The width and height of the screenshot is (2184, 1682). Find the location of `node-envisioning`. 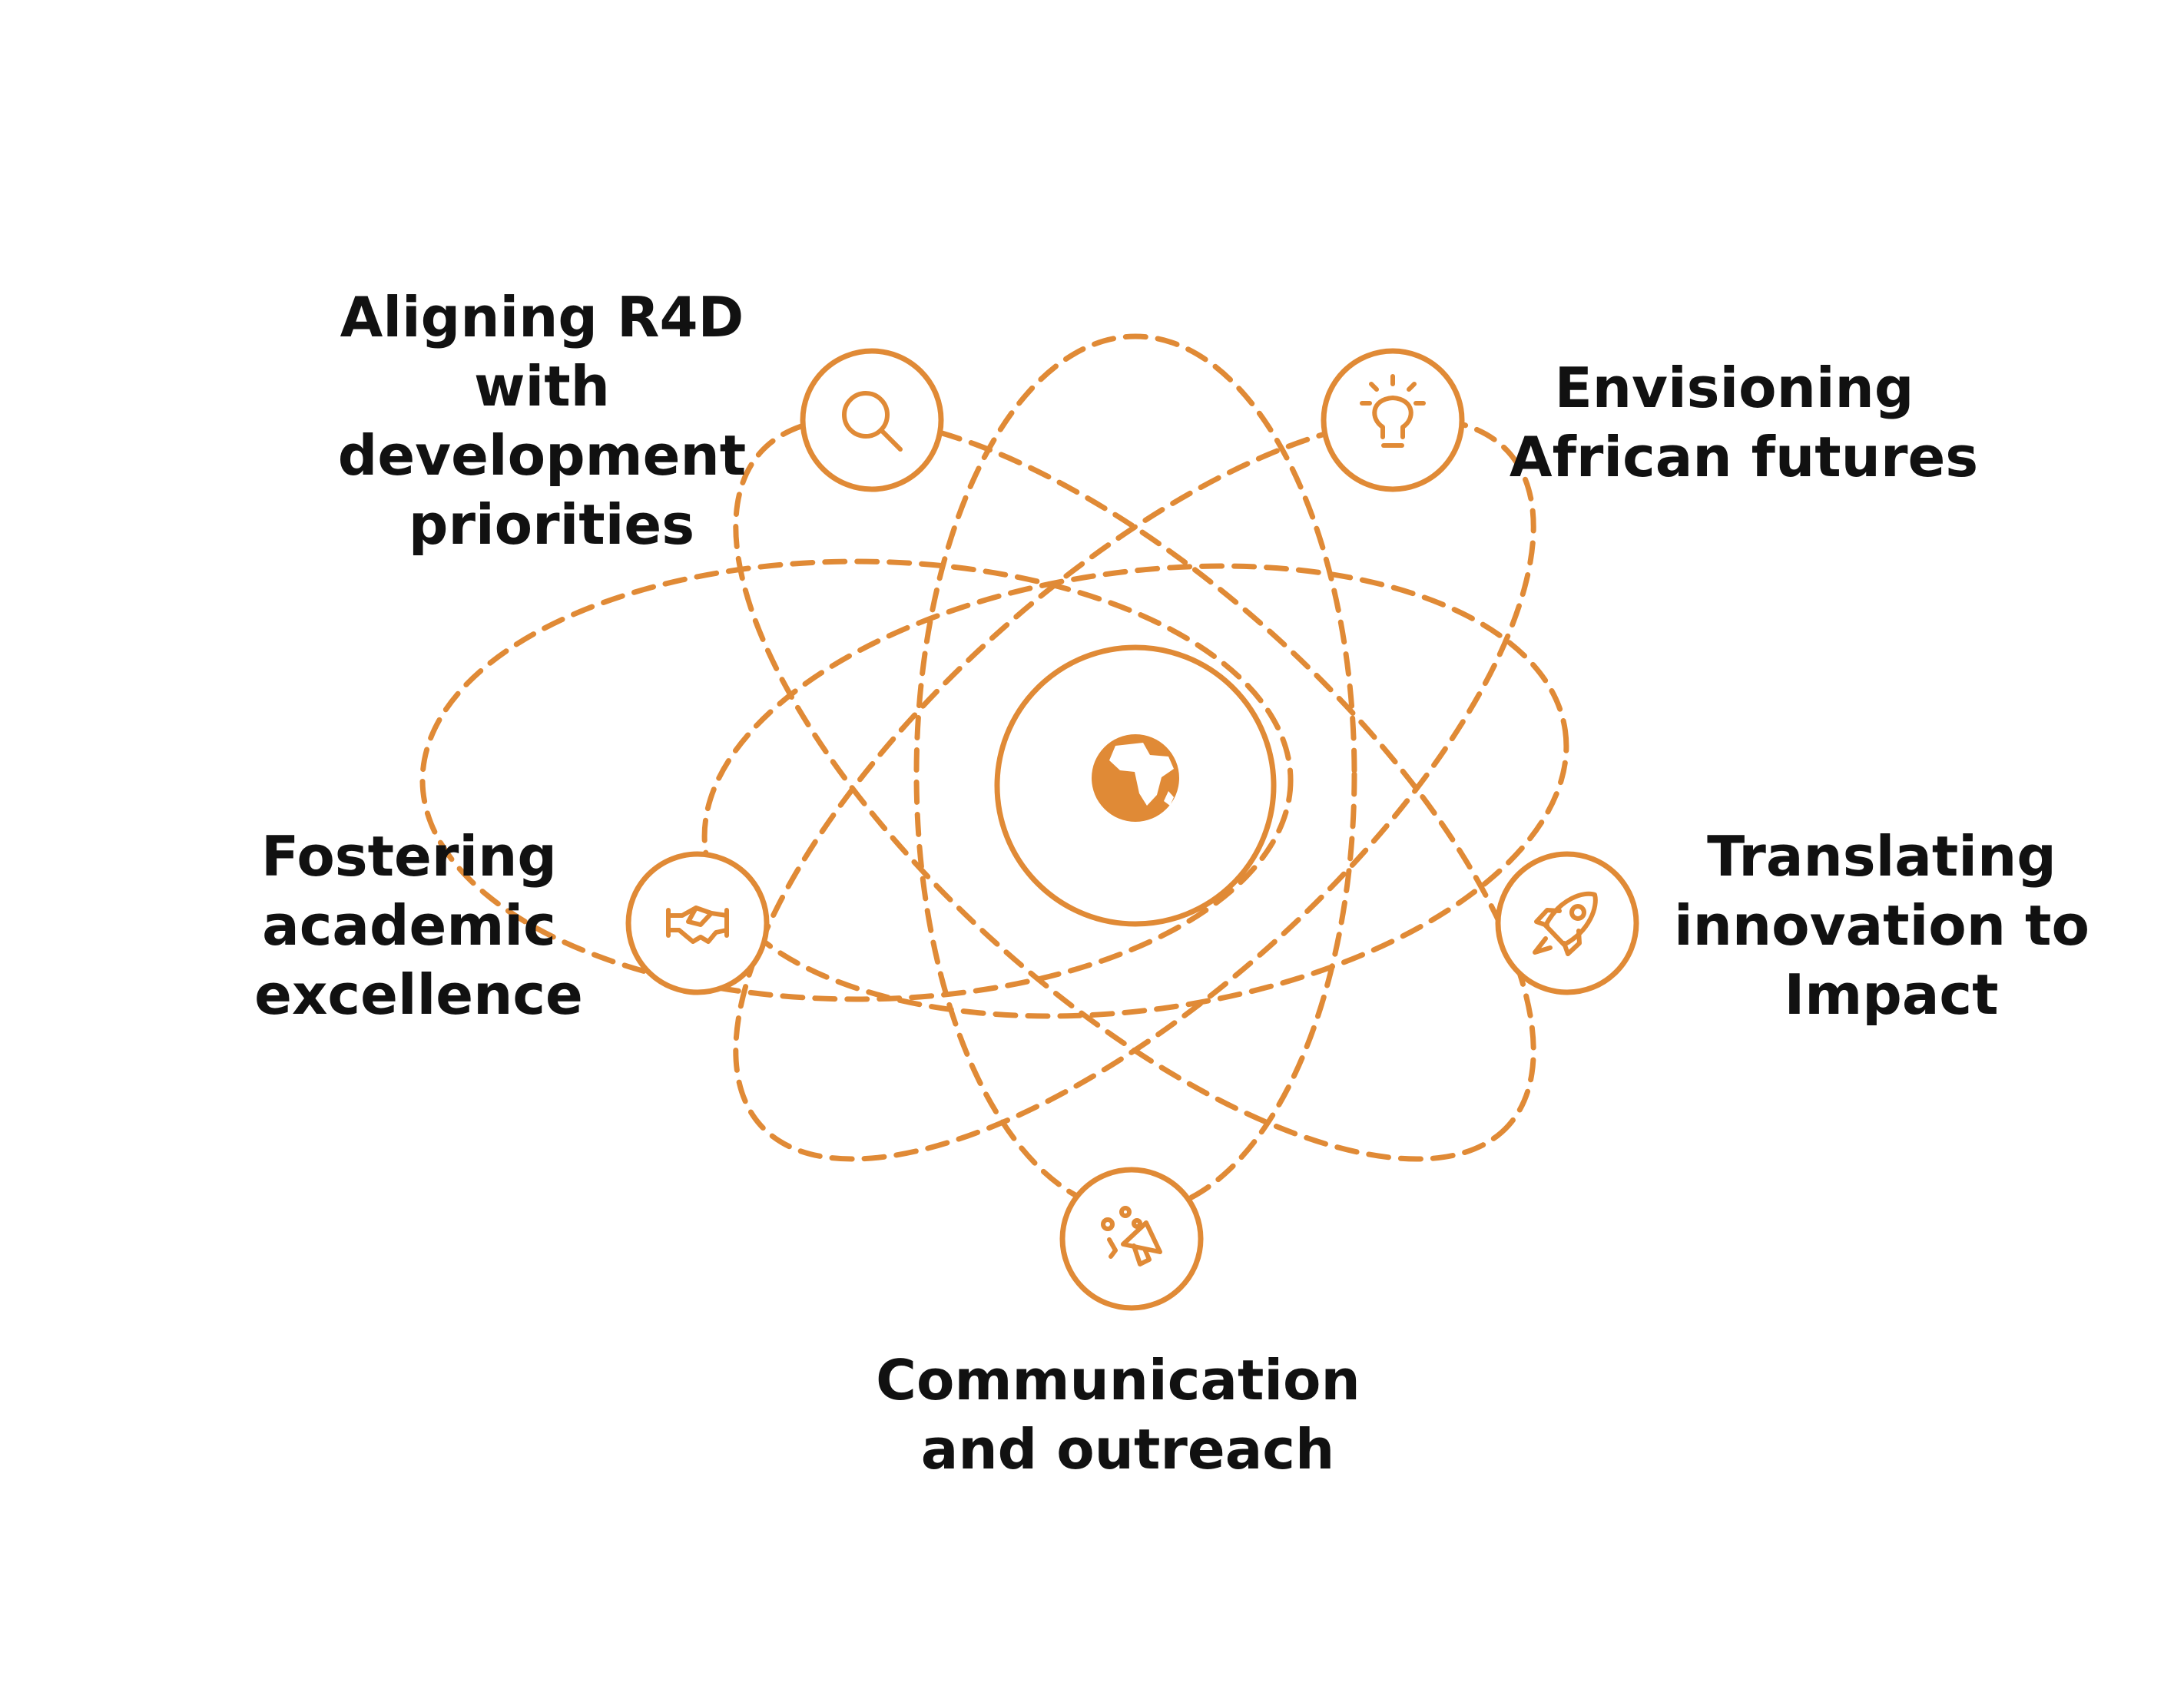

node-envisioning is located at coordinates (1393, 420).